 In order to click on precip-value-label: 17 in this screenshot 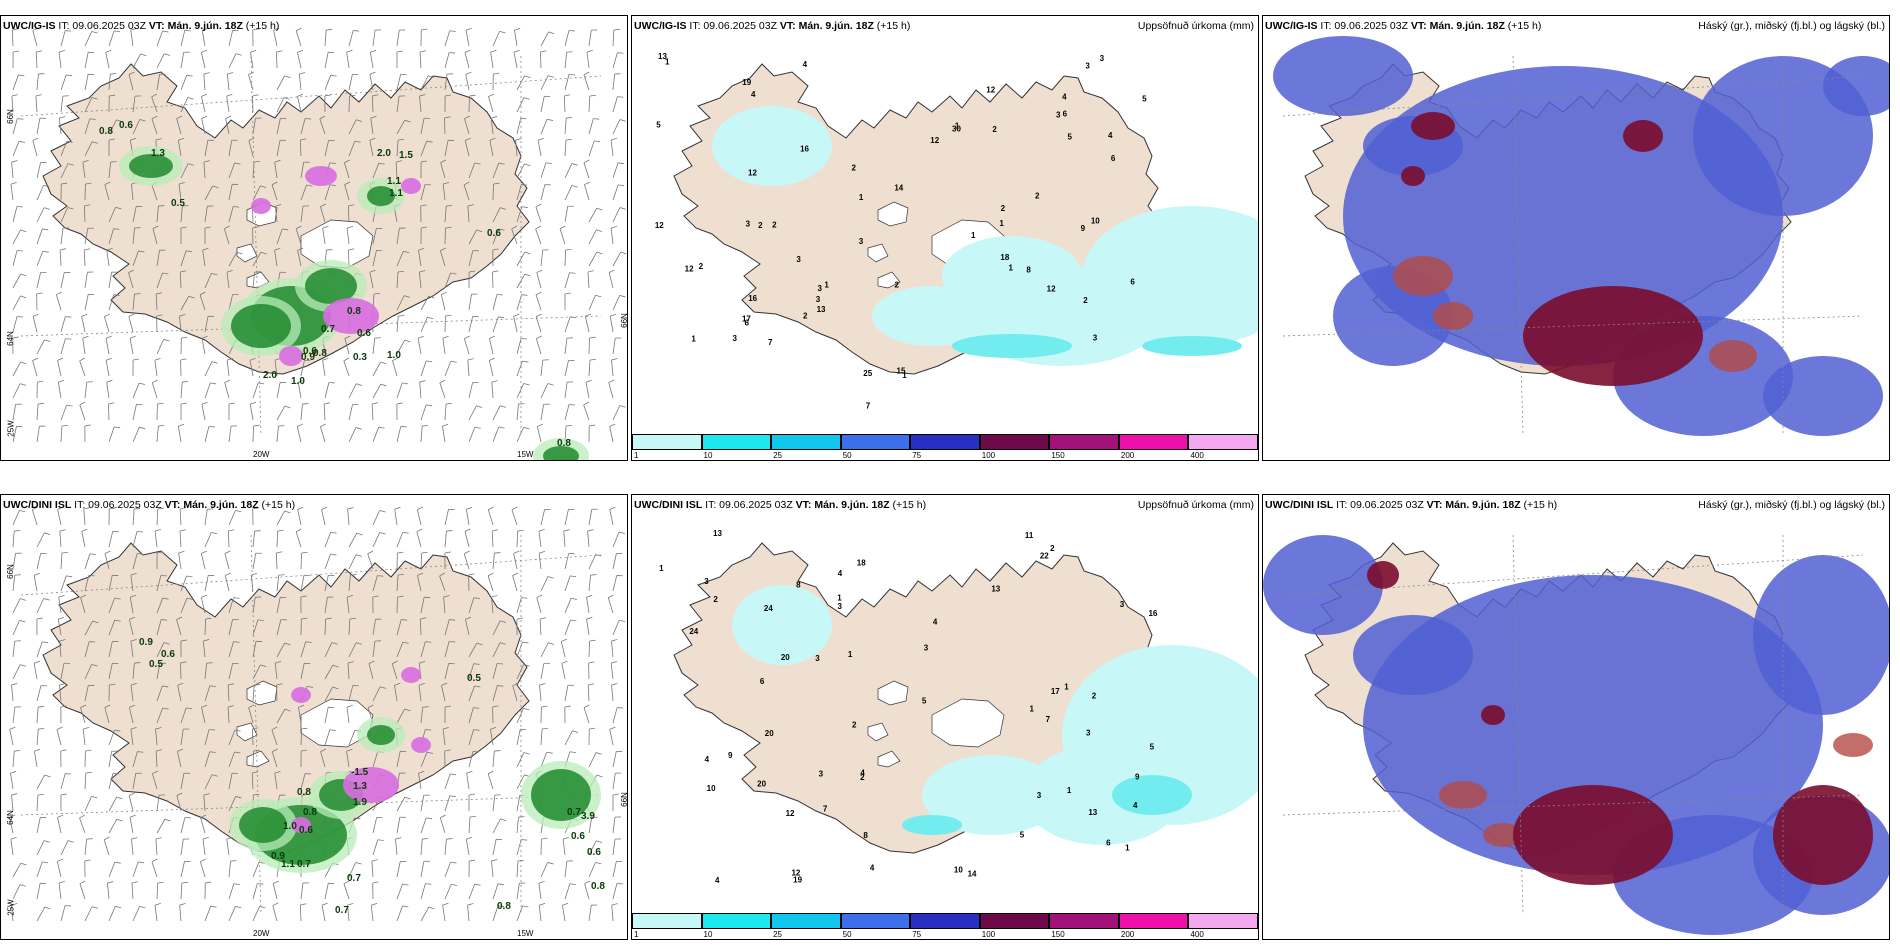, I will do `click(1055, 691)`.